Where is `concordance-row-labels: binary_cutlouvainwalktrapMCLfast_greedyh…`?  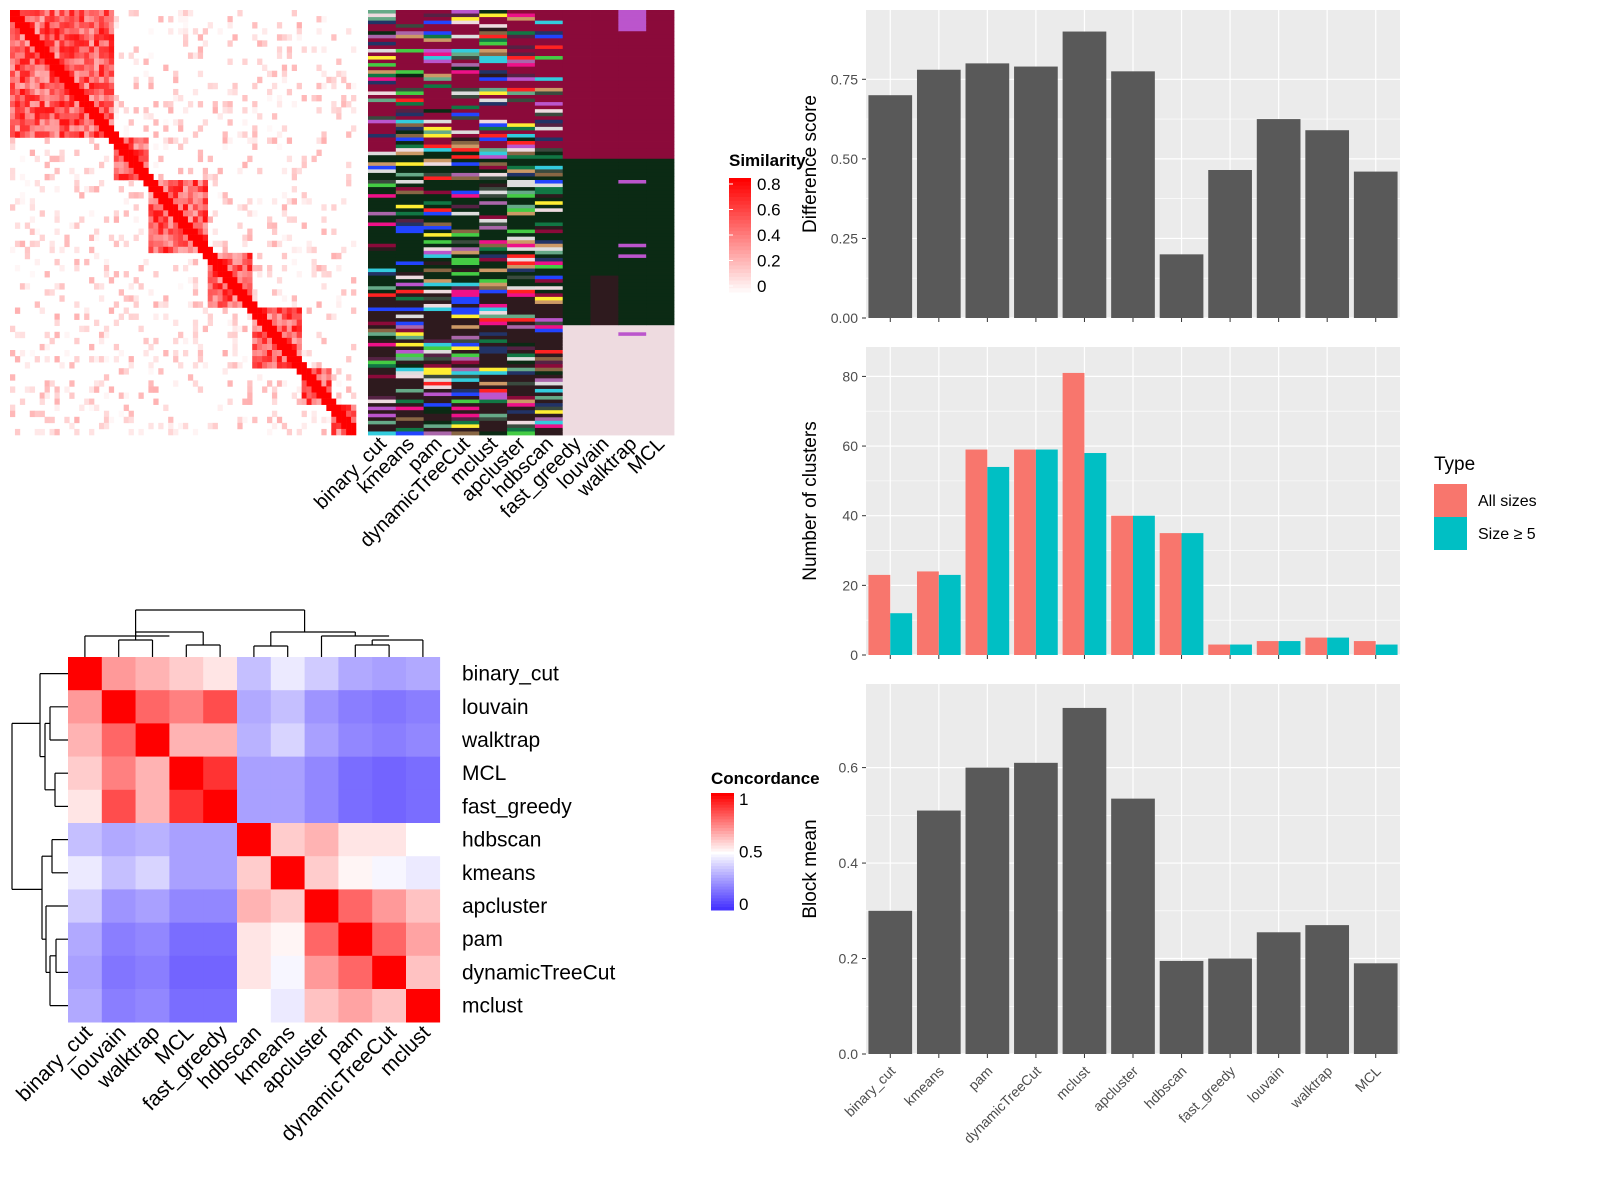 concordance-row-labels: binary_cutlouvainwalktrapMCLfast_greedyh… is located at coordinates (538, 840).